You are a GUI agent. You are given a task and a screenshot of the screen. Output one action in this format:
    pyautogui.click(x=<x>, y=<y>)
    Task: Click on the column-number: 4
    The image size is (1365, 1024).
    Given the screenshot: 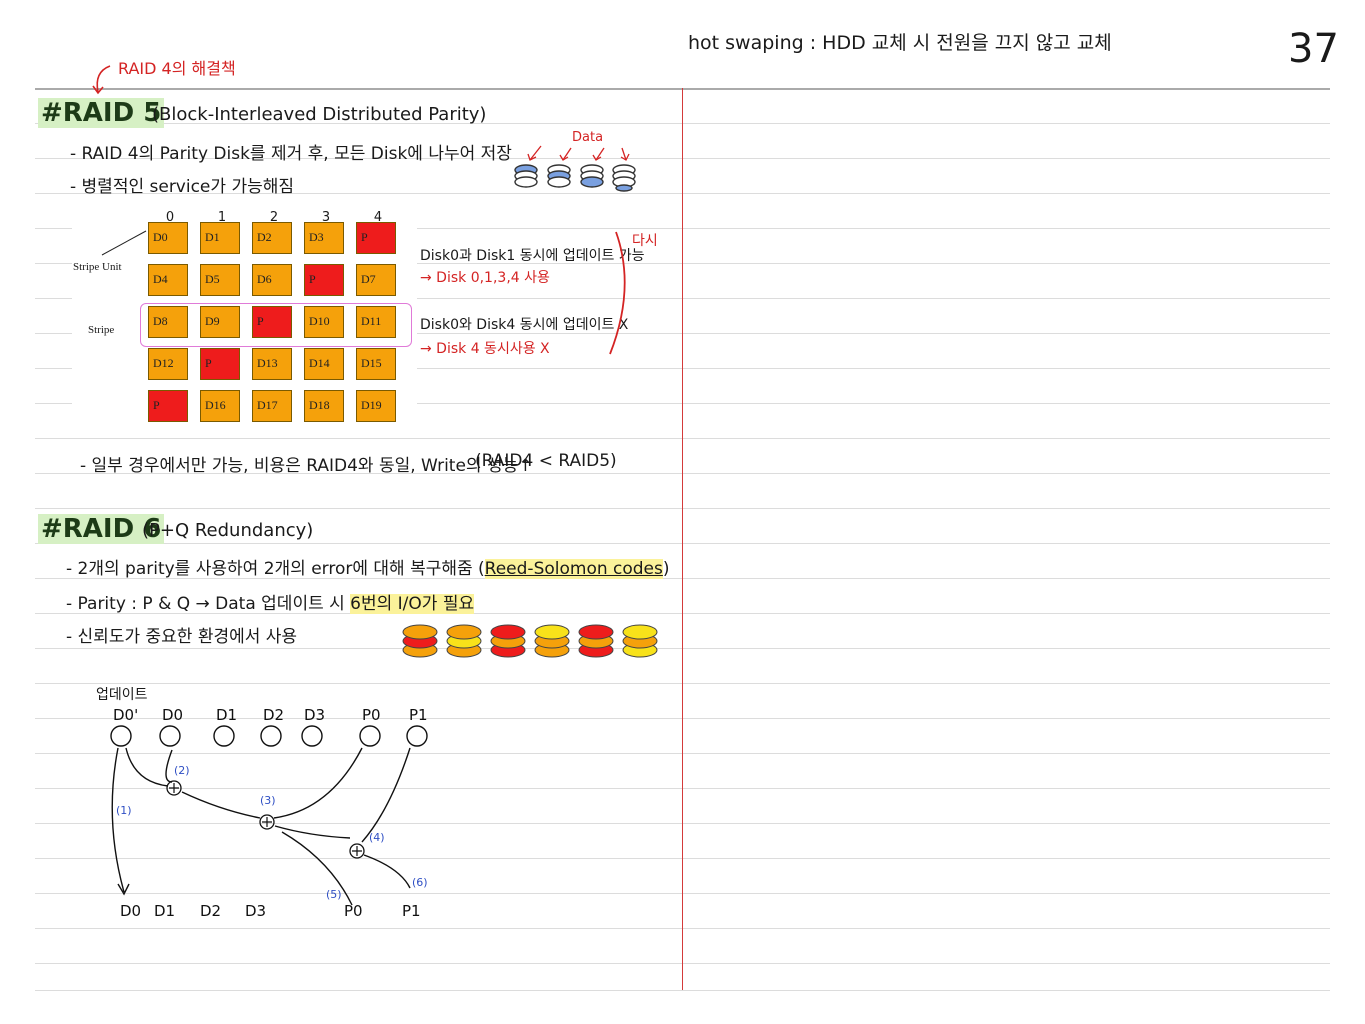 What is the action you would take?
    pyautogui.click(x=378, y=217)
    